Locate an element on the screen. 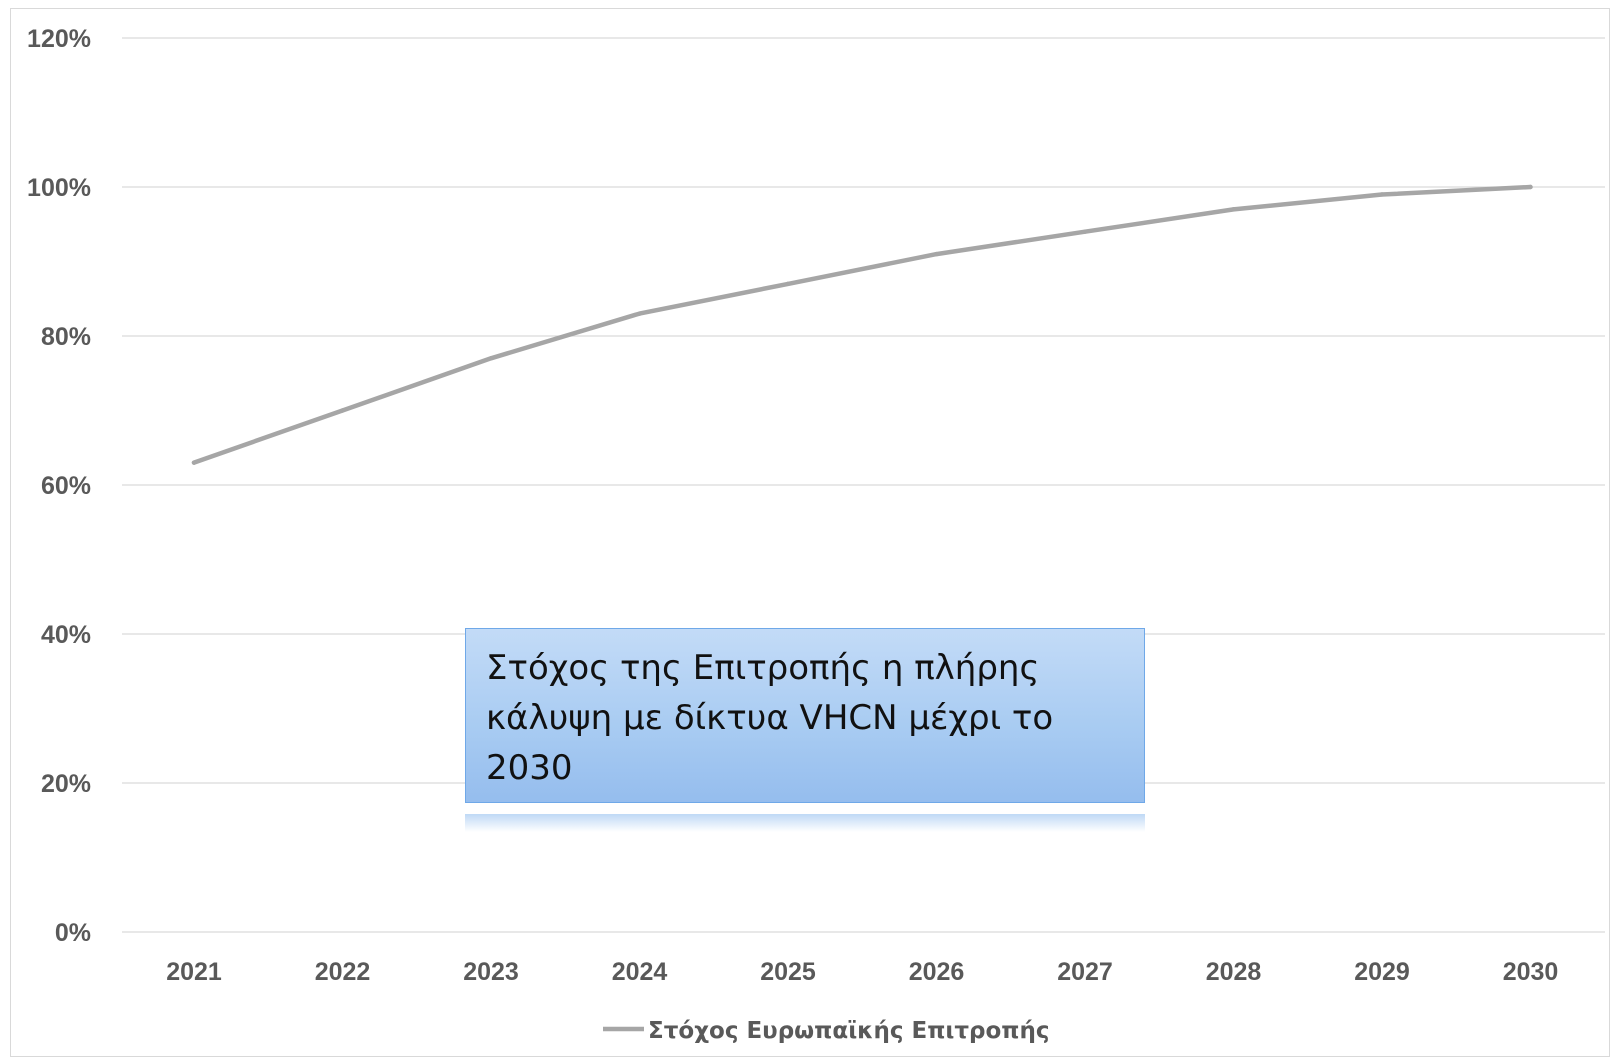 The width and height of the screenshot is (1614, 1061). x-tick-label: 2027 is located at coordinates (1085, 972).